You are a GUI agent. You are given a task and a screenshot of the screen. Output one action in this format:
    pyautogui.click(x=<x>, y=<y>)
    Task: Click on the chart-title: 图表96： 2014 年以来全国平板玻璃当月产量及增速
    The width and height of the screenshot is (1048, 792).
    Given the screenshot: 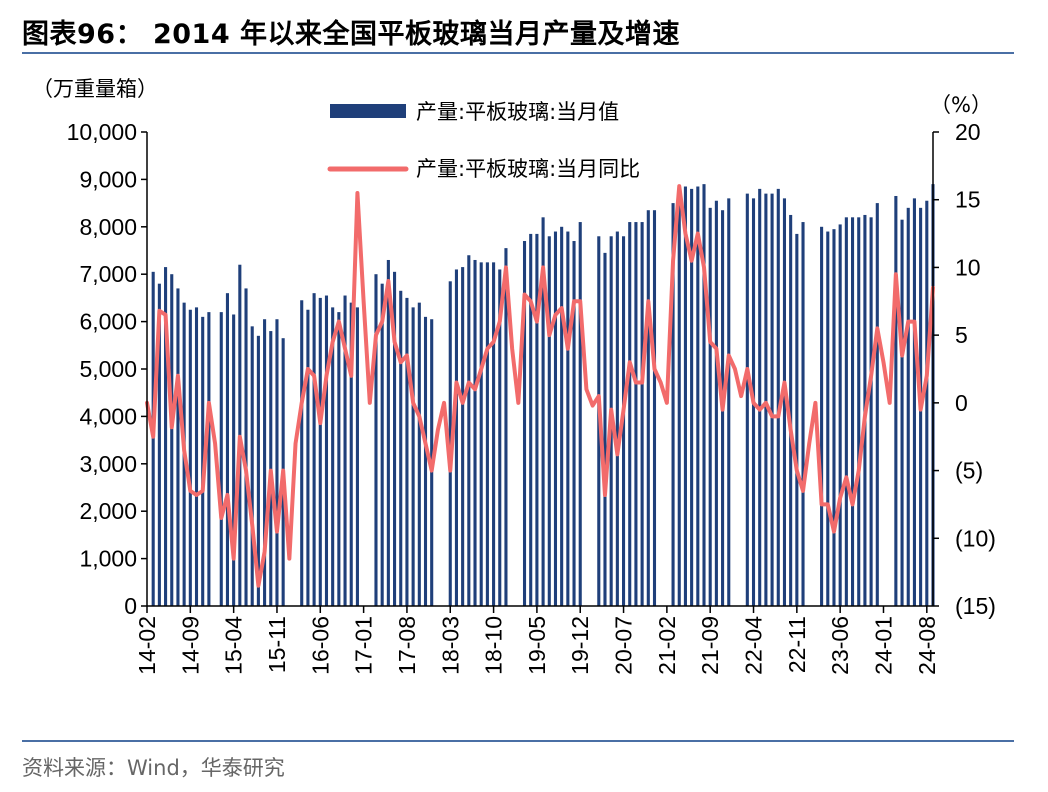 What is the action you would take?
    pyautogui.click(x=351, y=34)
    